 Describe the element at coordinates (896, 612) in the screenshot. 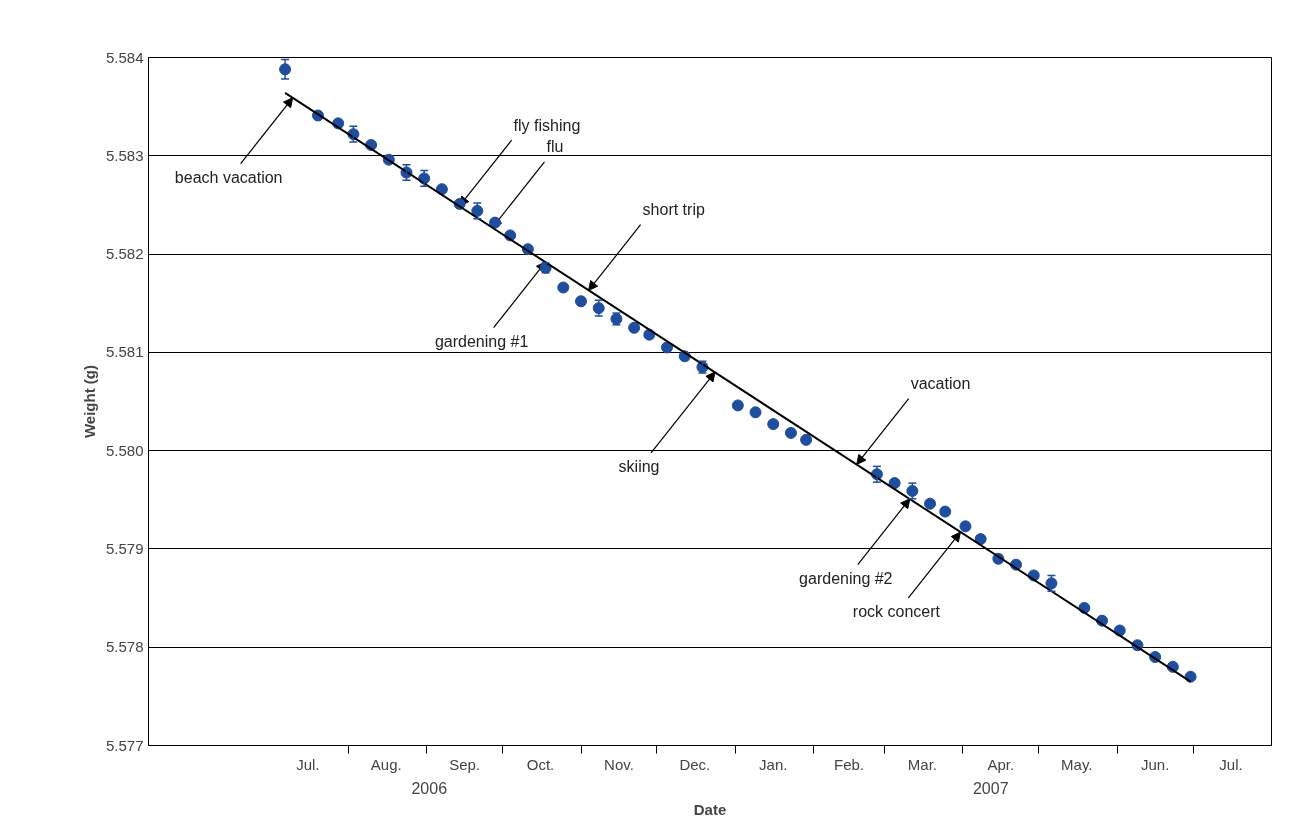

I see `annotation: rock concert` at that location.